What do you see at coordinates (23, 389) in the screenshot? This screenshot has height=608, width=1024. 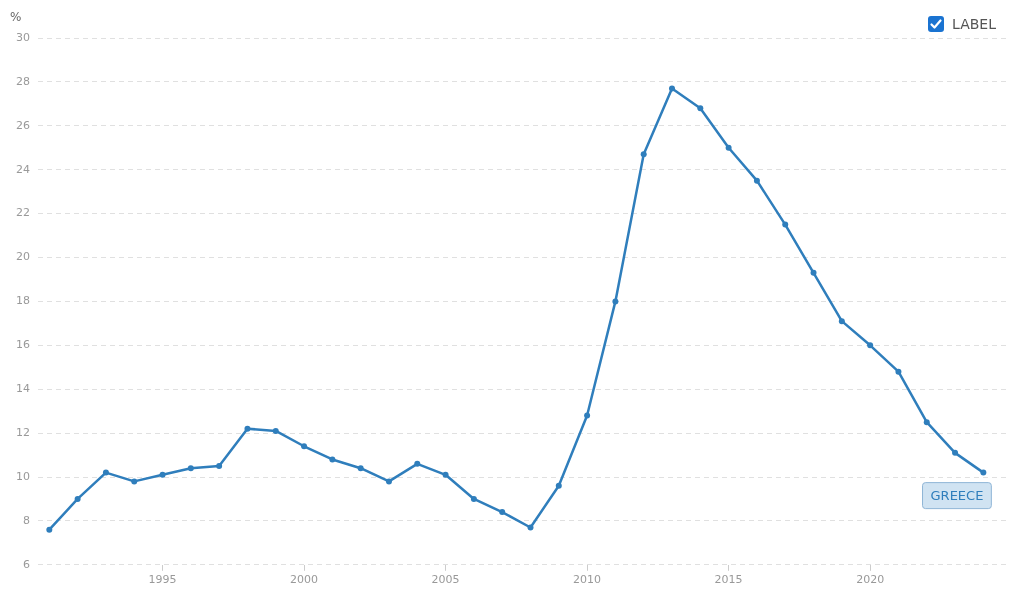 I see `y-tick-label: 14` at bounding box center [23, 389].